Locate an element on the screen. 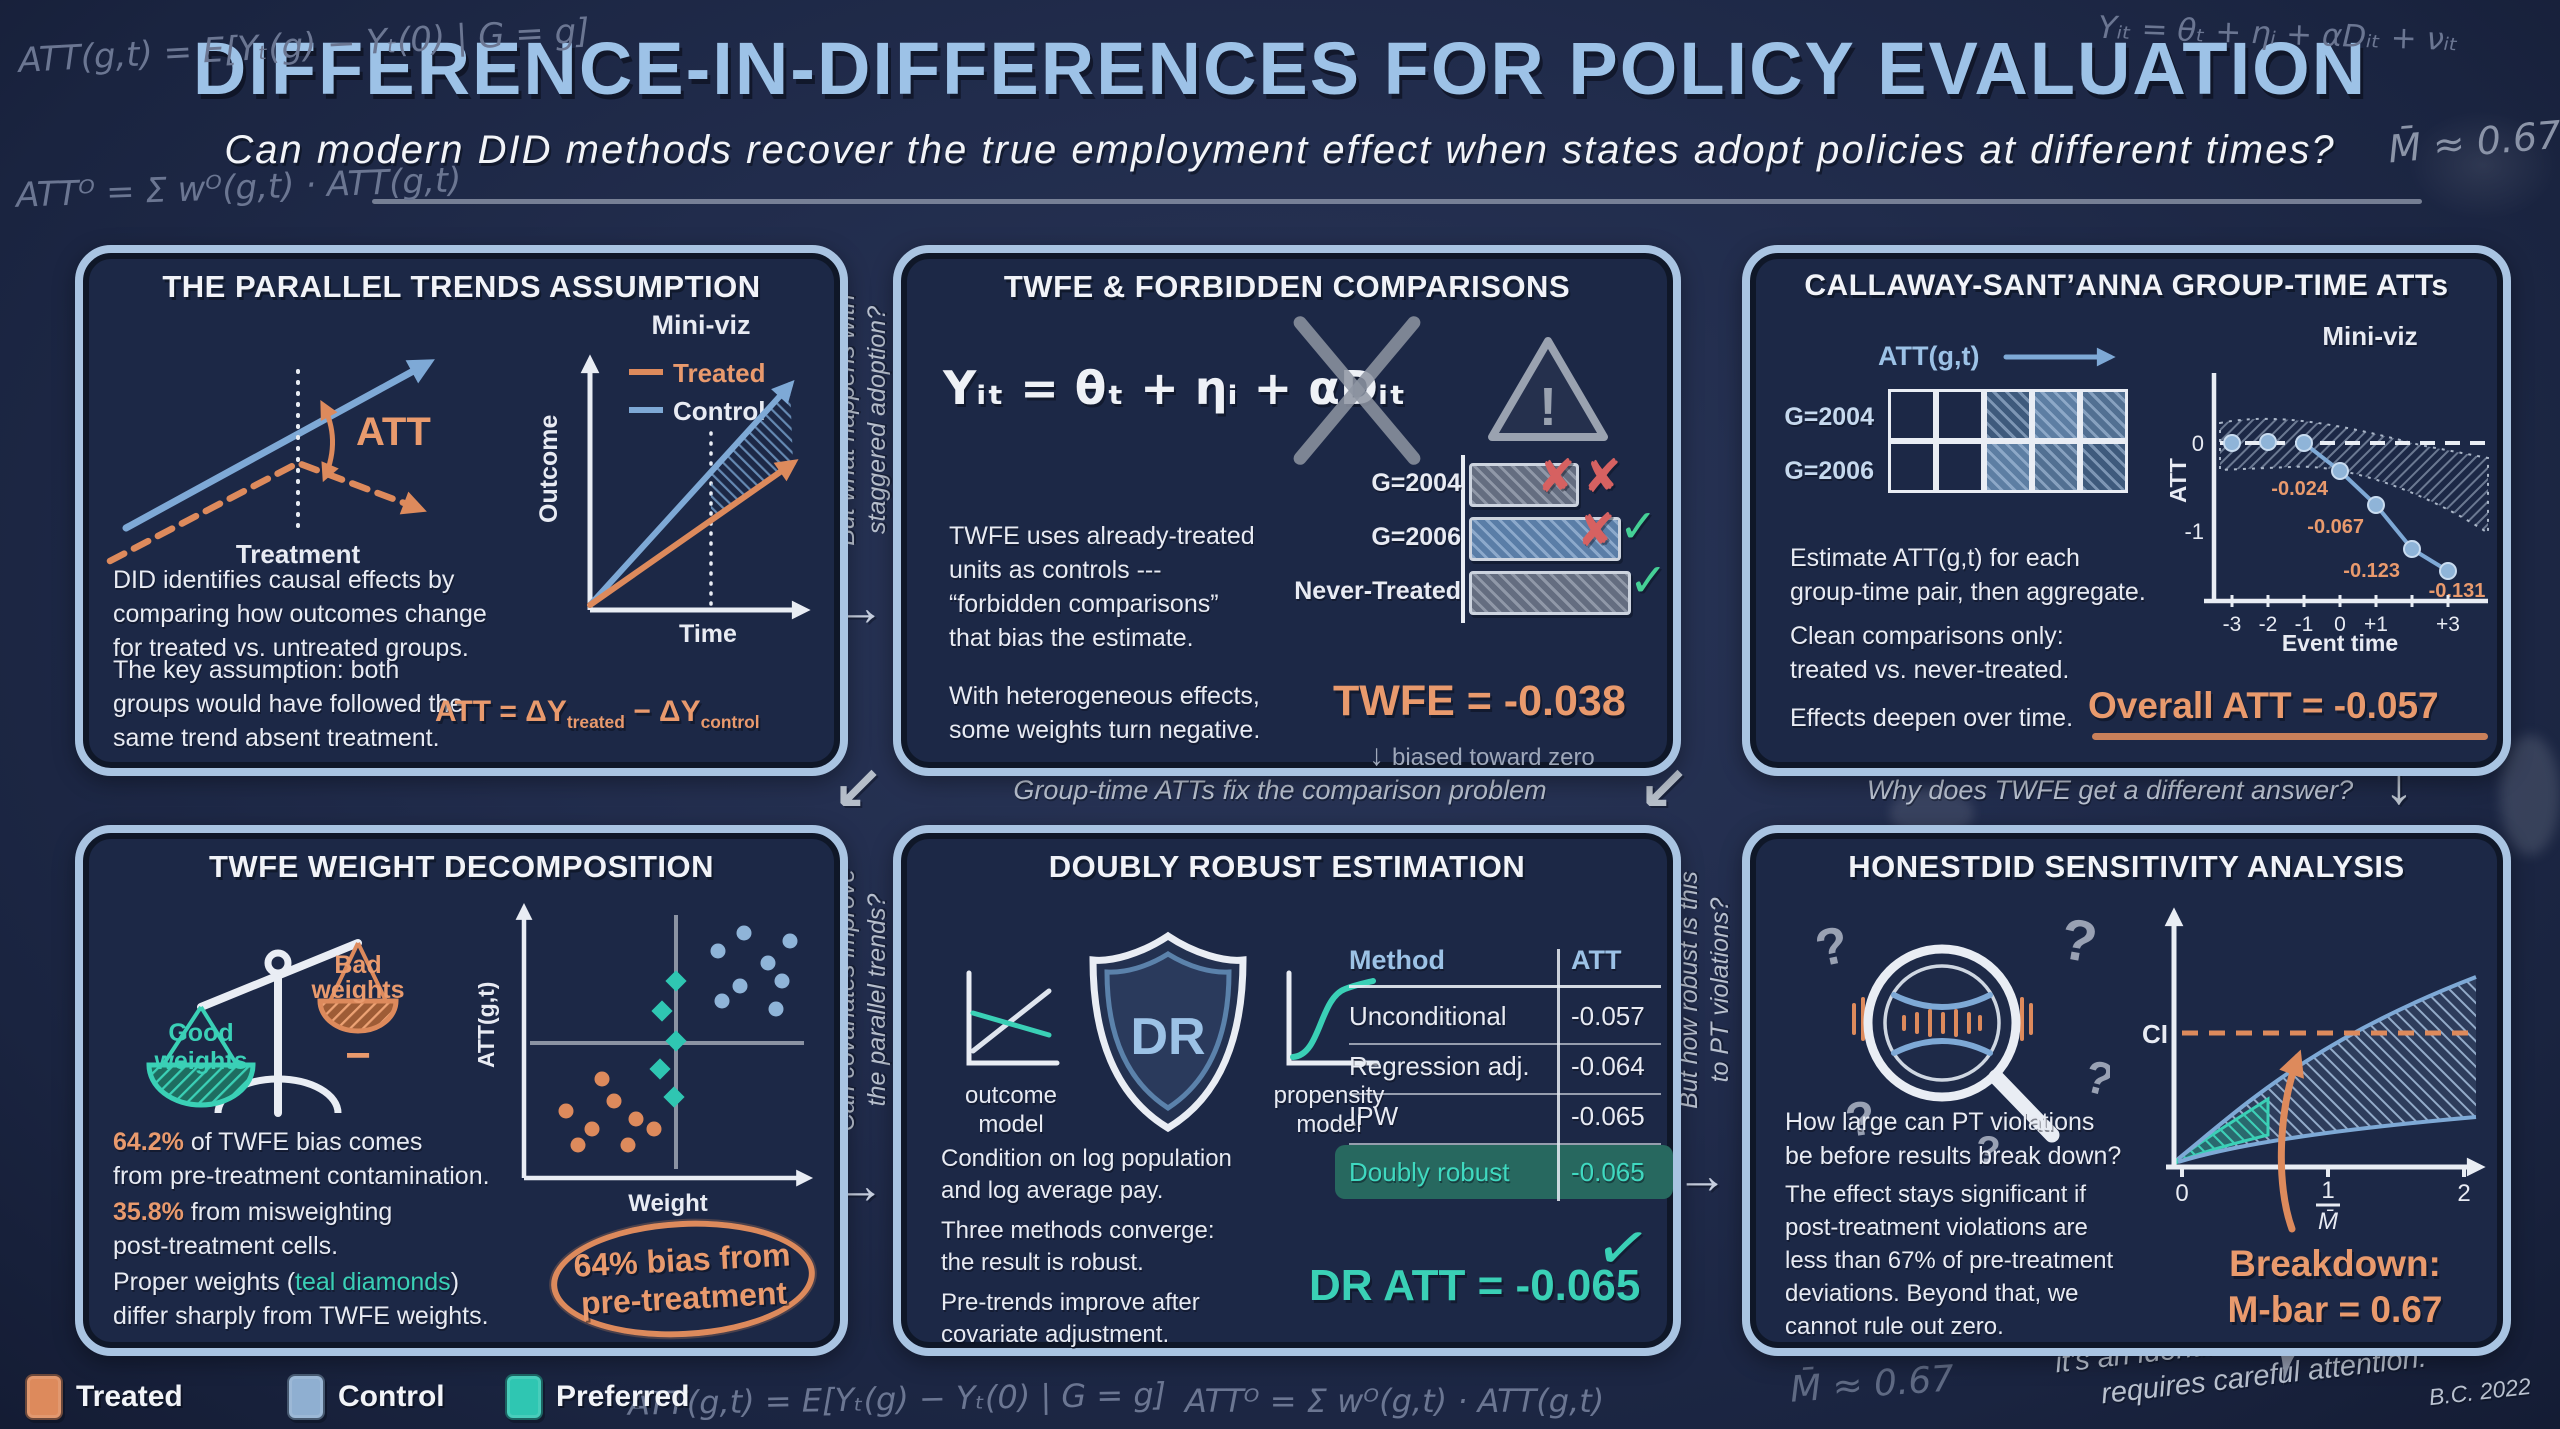 This screenshot has height=1429, width=2560. formula-sub: treated is located at coordinates (595, 722).